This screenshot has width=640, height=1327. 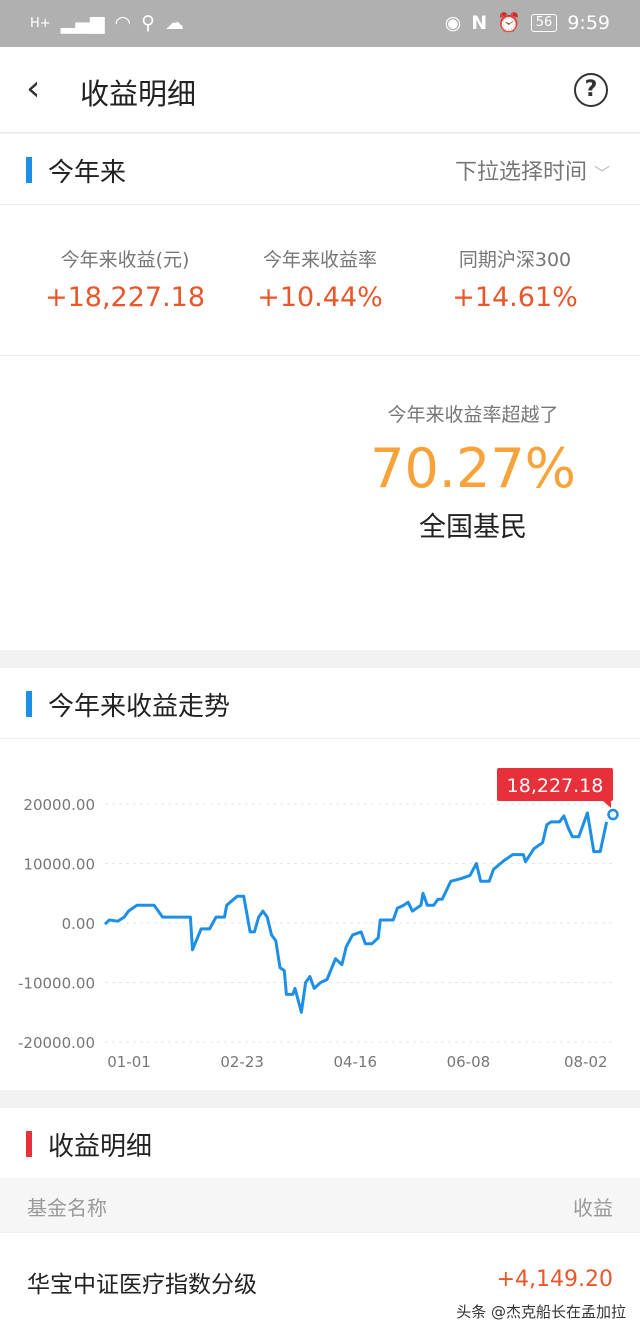 I want to click on wifi-icon: ◠, so click(x=123, y=23).